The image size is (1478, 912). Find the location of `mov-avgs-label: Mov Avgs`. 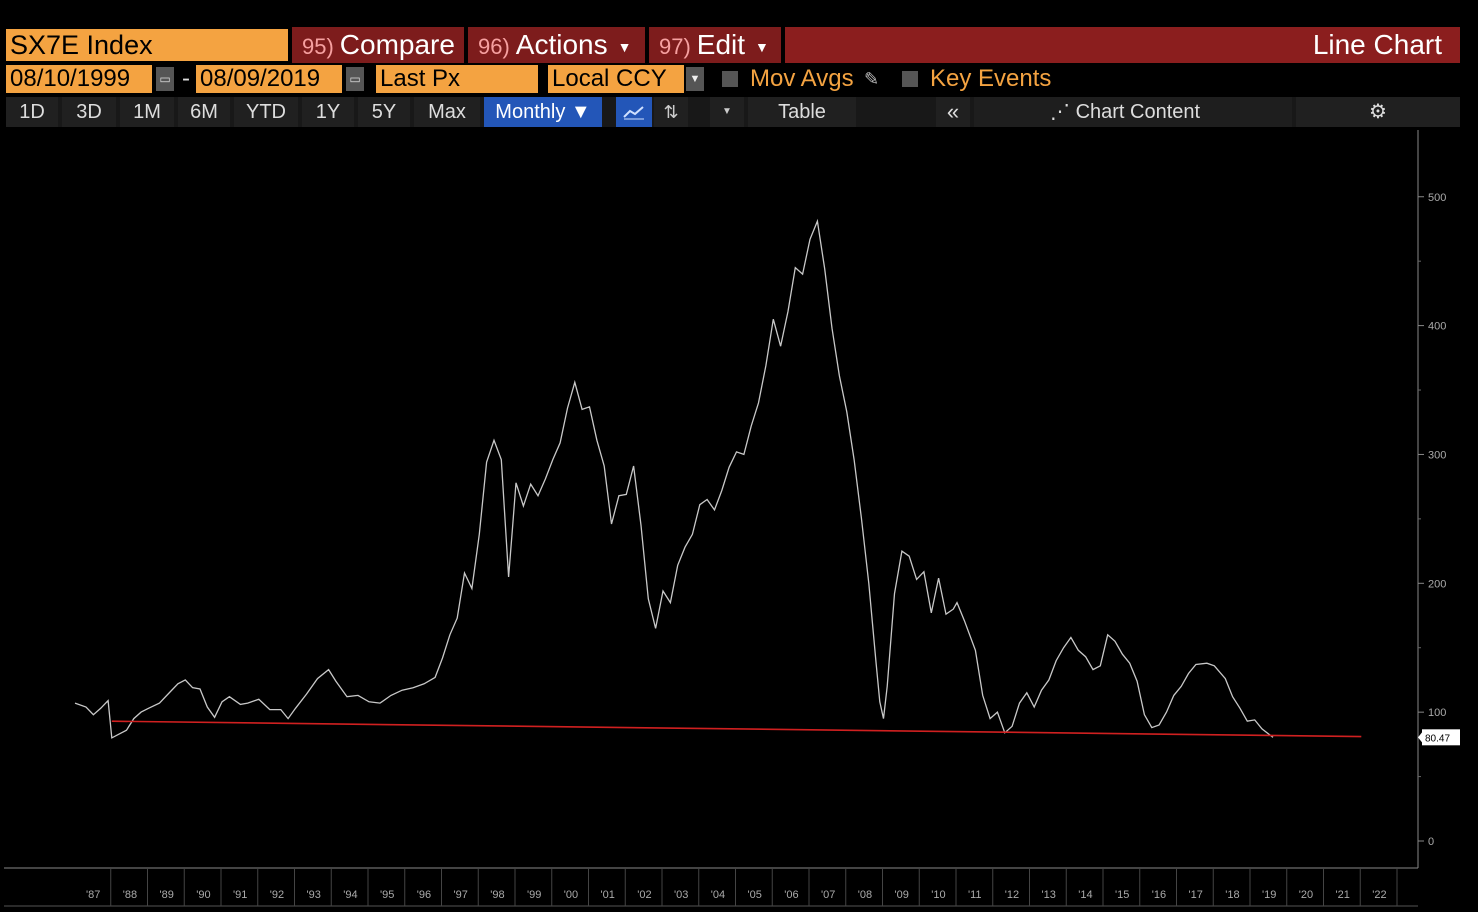

mov-avgs-label: Mov Avgs is located at coordinates (802, 78).